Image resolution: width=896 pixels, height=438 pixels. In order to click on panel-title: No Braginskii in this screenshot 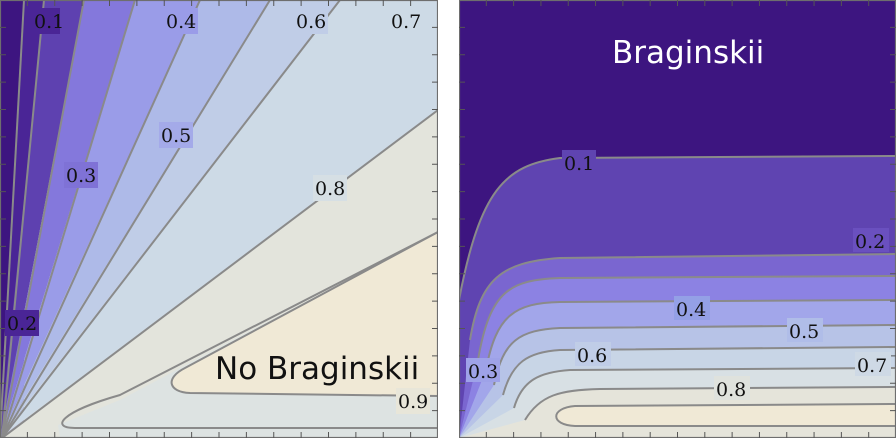, I will do `click(317, 369)`.